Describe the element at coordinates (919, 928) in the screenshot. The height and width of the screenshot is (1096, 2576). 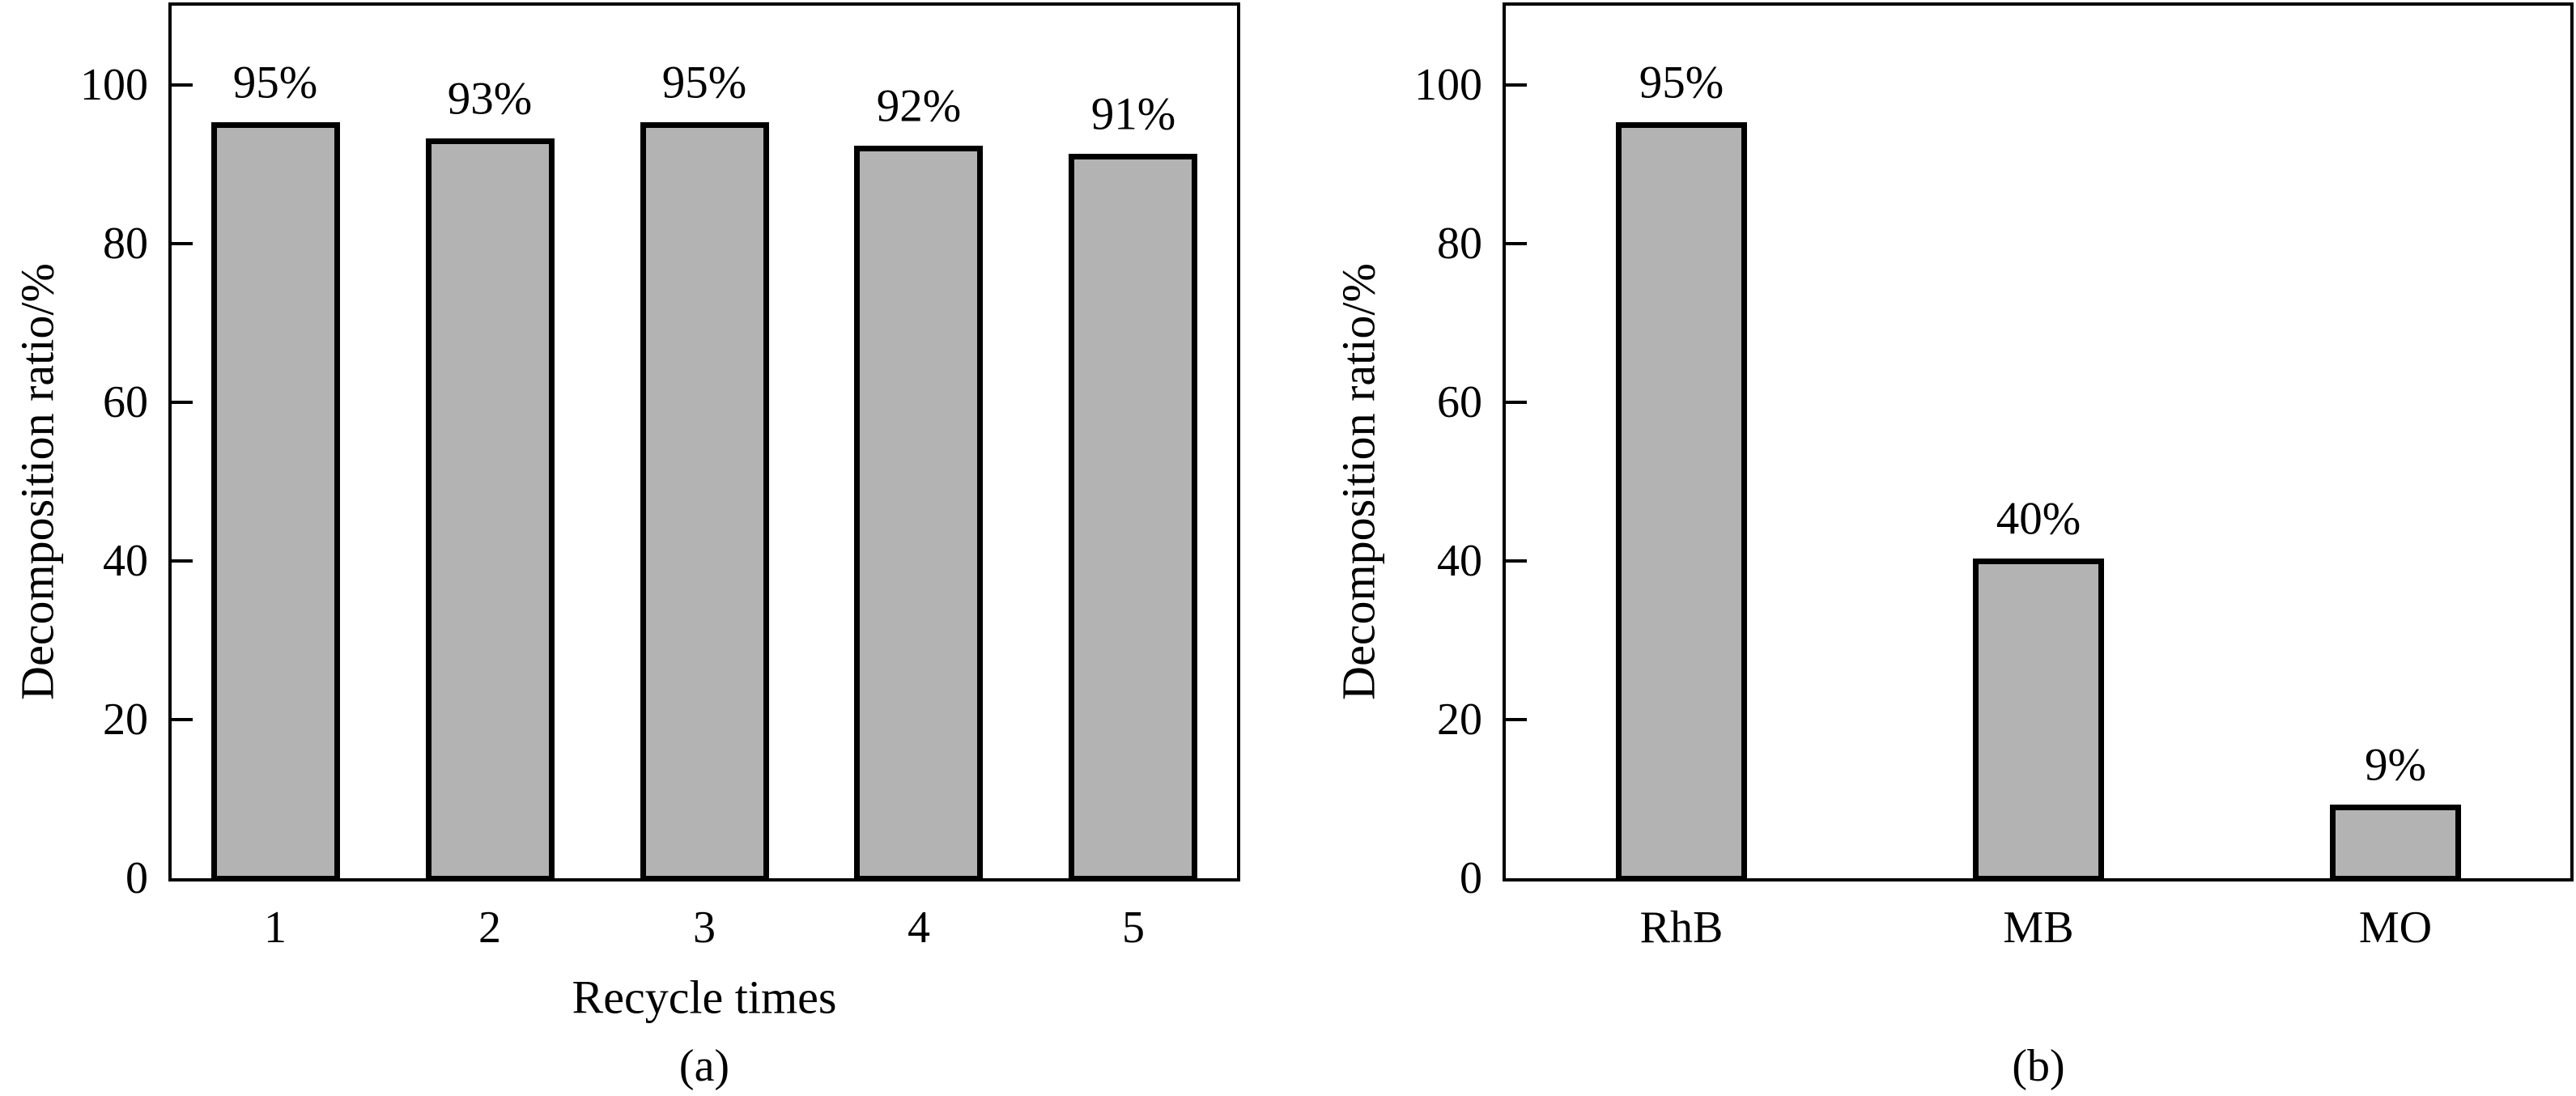
I see `x-tick-label: 4` at that location.